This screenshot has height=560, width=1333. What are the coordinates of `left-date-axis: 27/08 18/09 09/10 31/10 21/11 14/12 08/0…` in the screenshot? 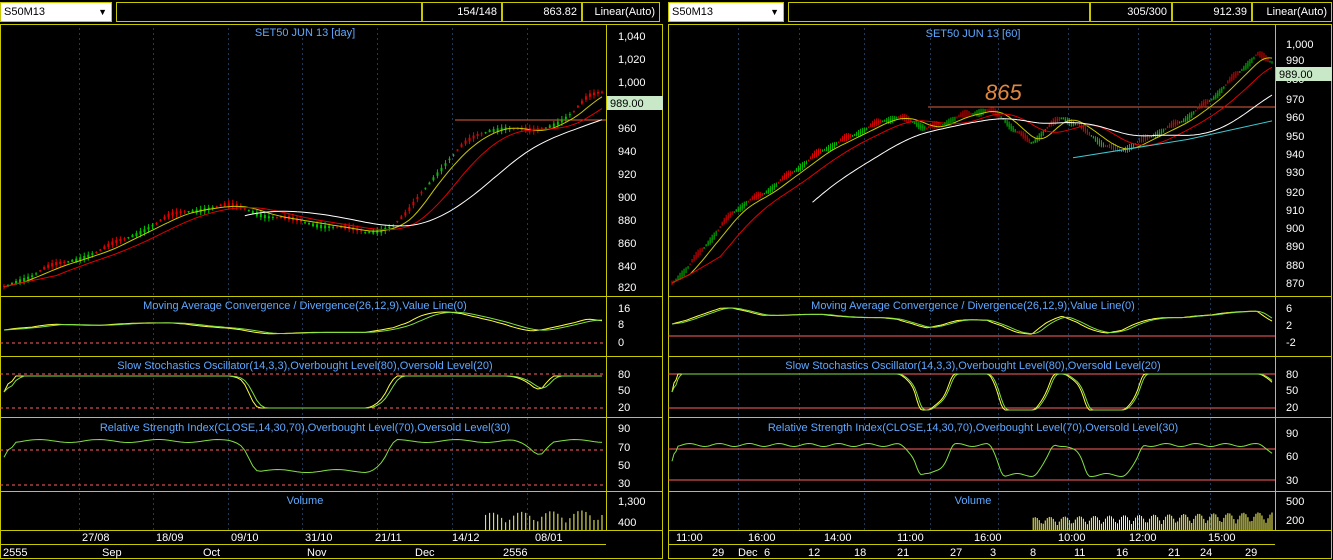 It's located at (283, 545).